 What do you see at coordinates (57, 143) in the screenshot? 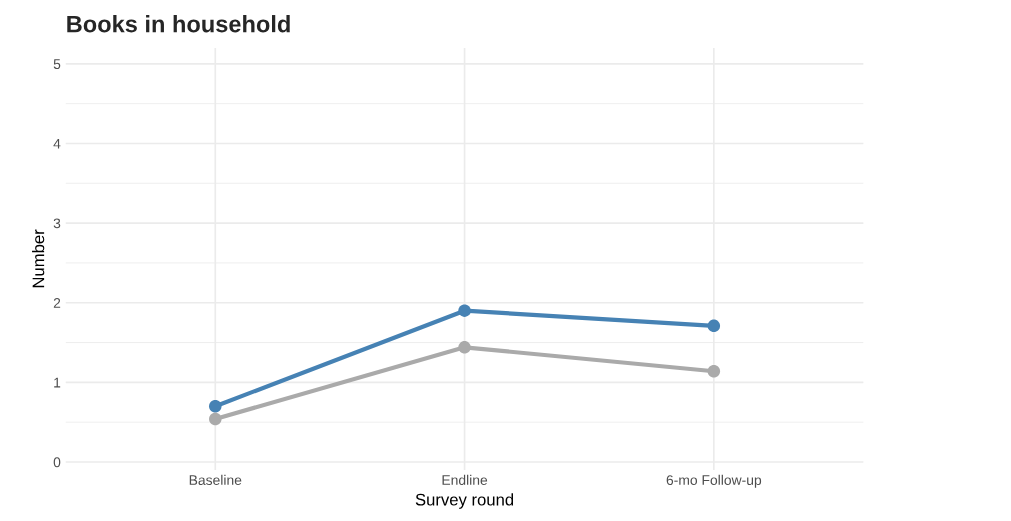
I see `y-tick-label: 4` at bounding box center [57, 143].